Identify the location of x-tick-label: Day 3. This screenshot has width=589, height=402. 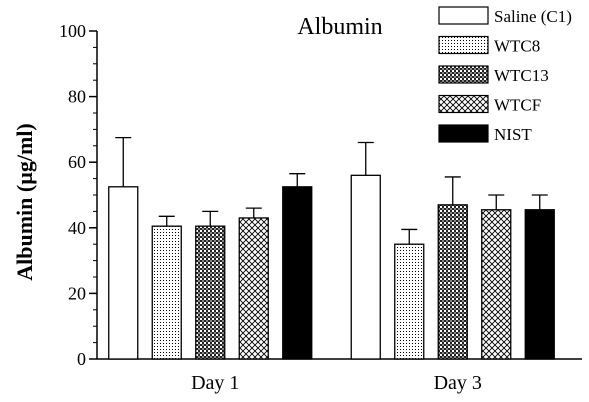
(458, 383).